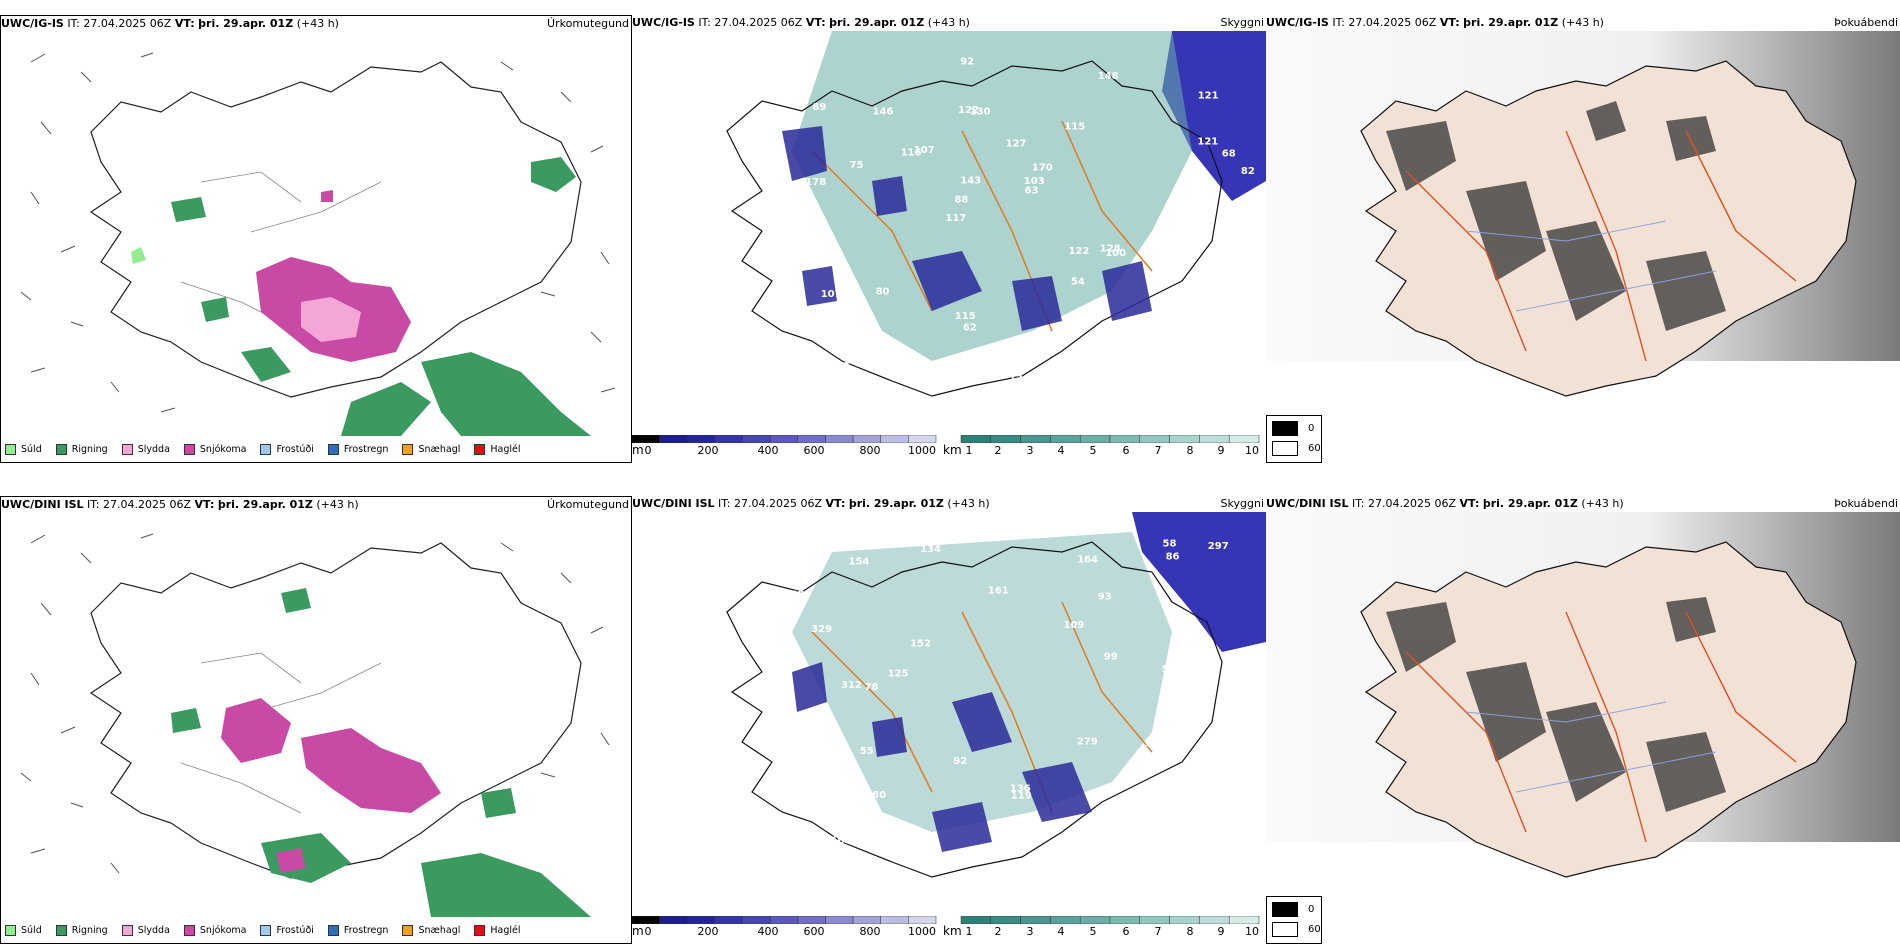  Describe the element at coordinates (1248, 171) in the screenshot. I see `height-label: 82` at that location.